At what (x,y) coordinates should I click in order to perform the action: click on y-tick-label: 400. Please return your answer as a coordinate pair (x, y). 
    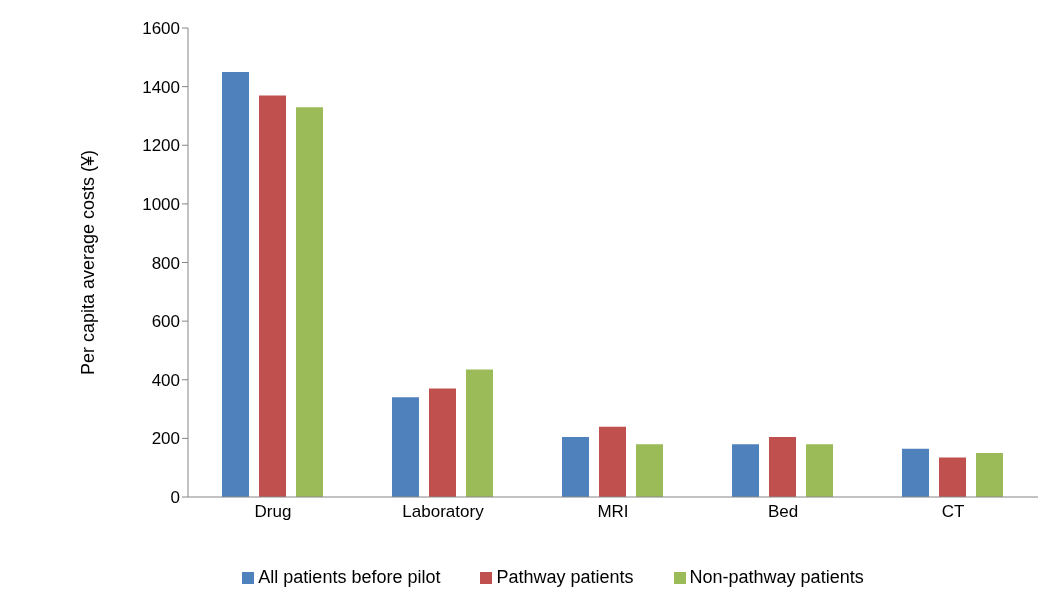
    Looking at the image, I should click on (165, 380).